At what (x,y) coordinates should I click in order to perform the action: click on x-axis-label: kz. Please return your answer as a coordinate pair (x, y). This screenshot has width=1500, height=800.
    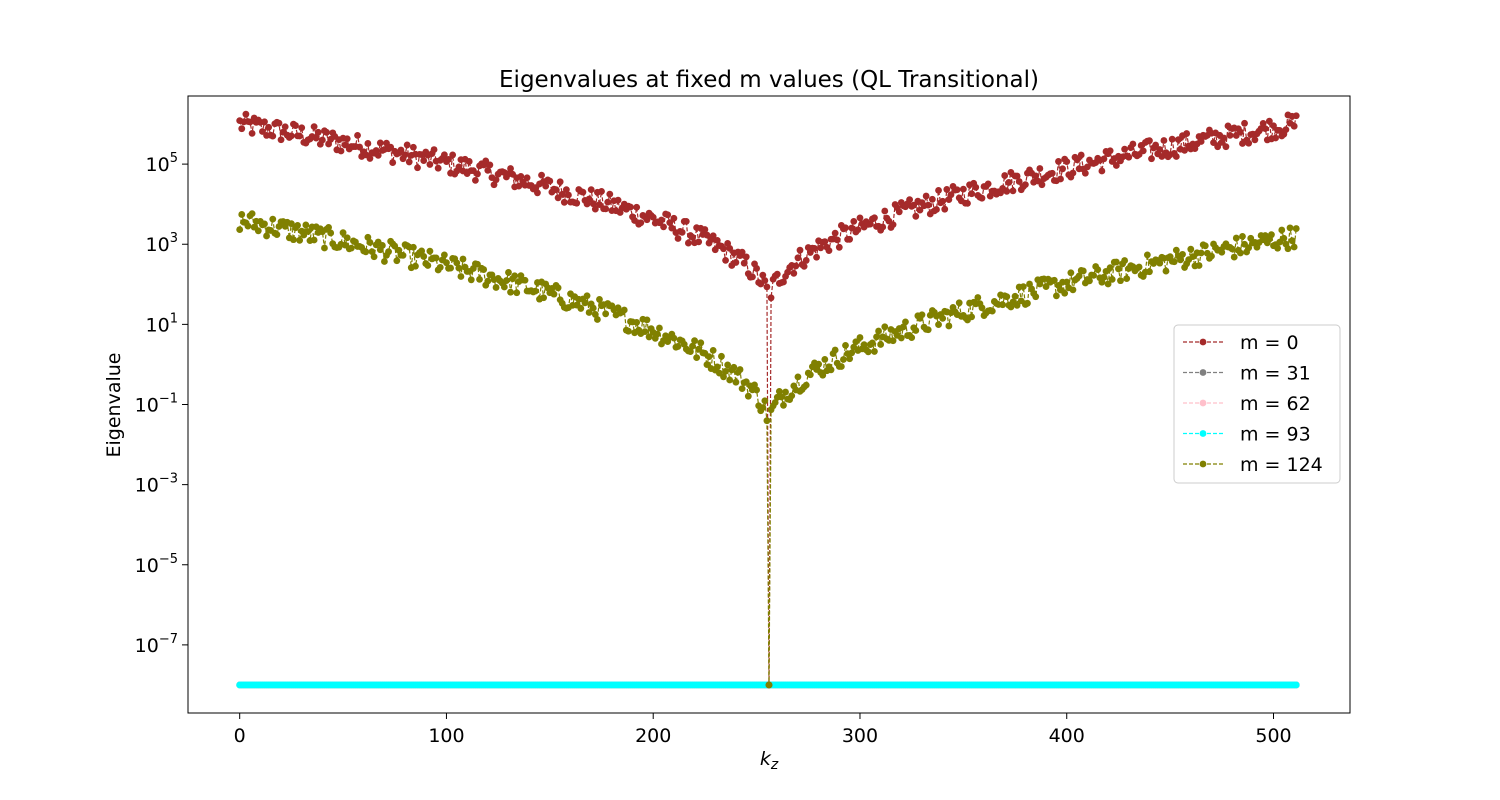
    Looking at the image, I should click on (769, 760).